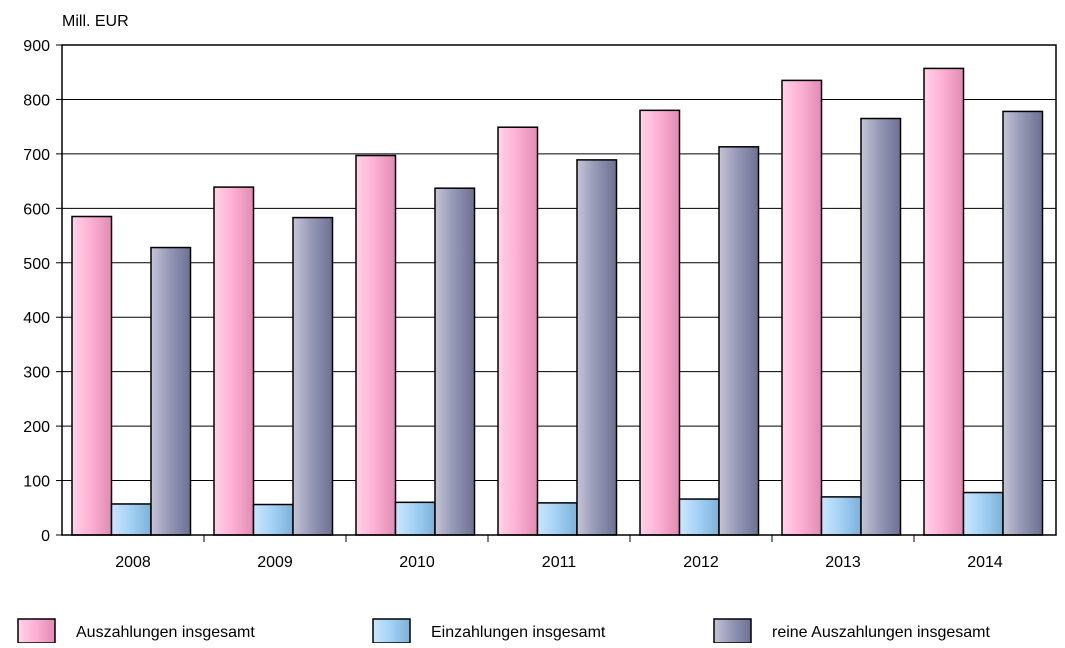 This screenshot has width=1065, height=648. I want to click on y-tick-label: 0, so click(45, 536).